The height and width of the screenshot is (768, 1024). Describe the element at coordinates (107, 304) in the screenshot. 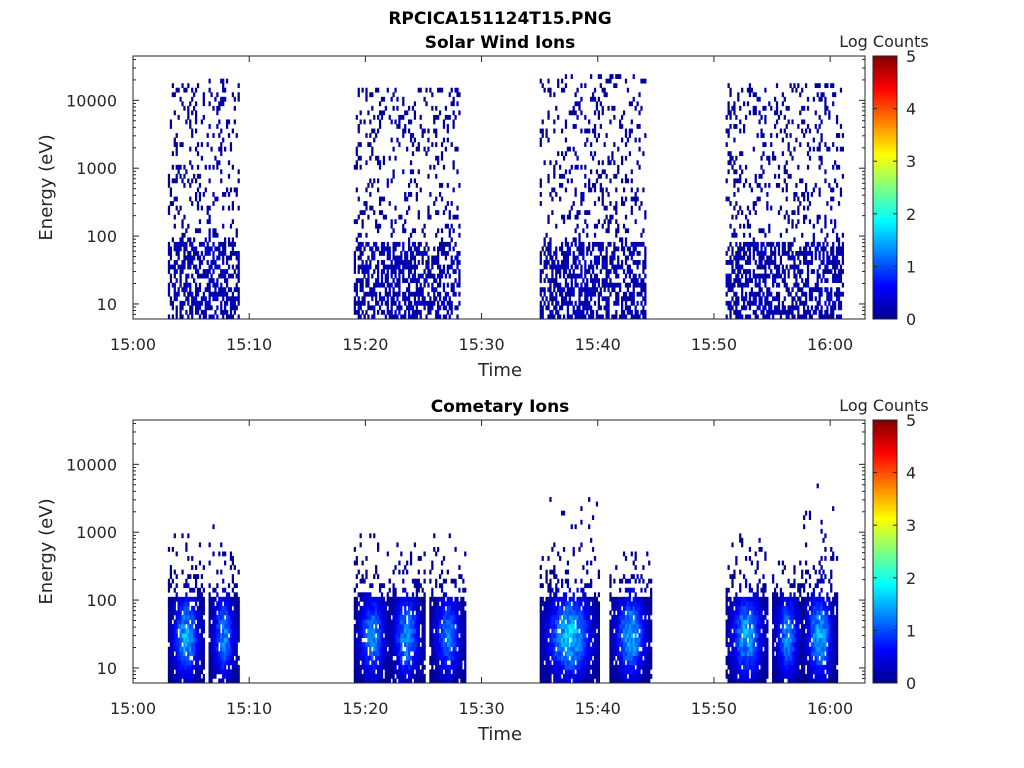

I see `y-tick-label: 10` at that location.